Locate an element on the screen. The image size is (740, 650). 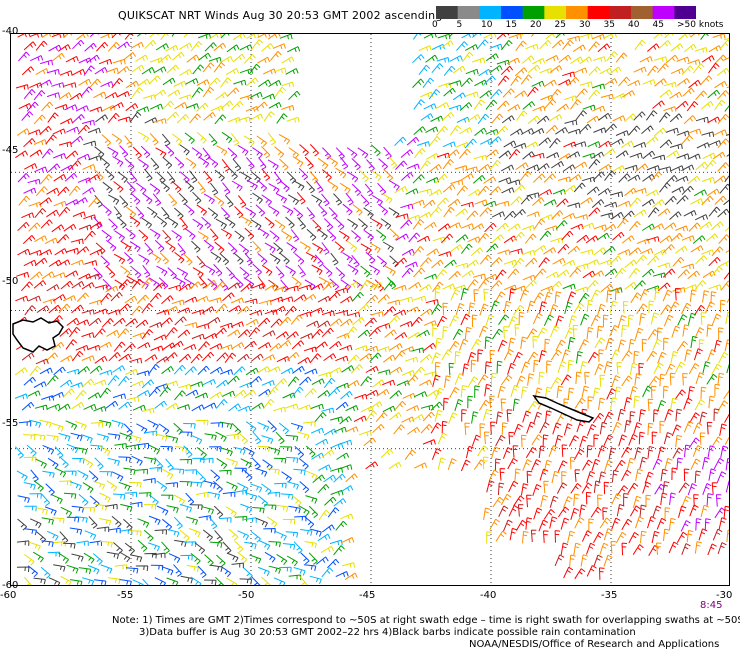
legend-swatch is located at coordinates (512, 12).